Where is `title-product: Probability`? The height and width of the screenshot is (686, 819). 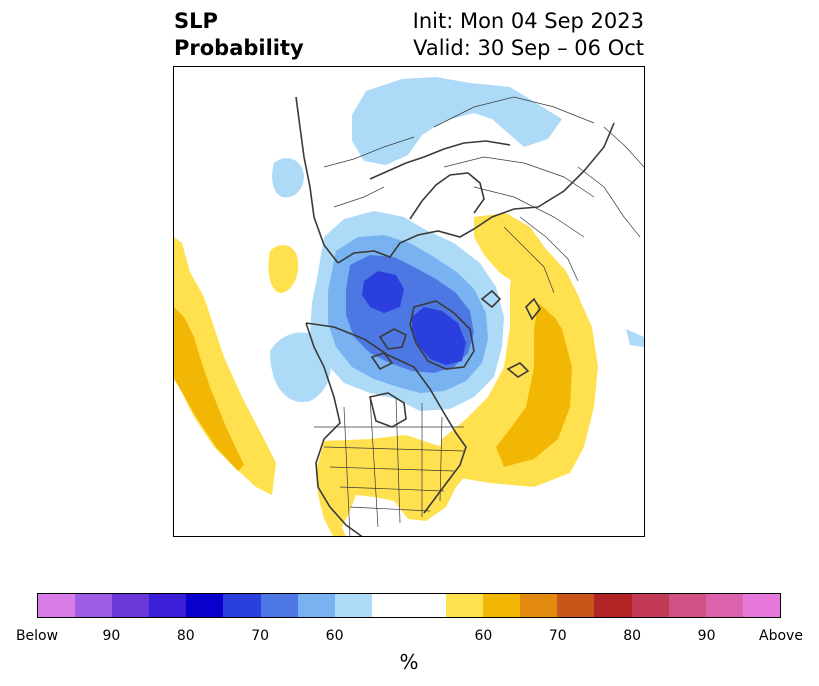 title-product: Probability is located at coordinates (239, 48).